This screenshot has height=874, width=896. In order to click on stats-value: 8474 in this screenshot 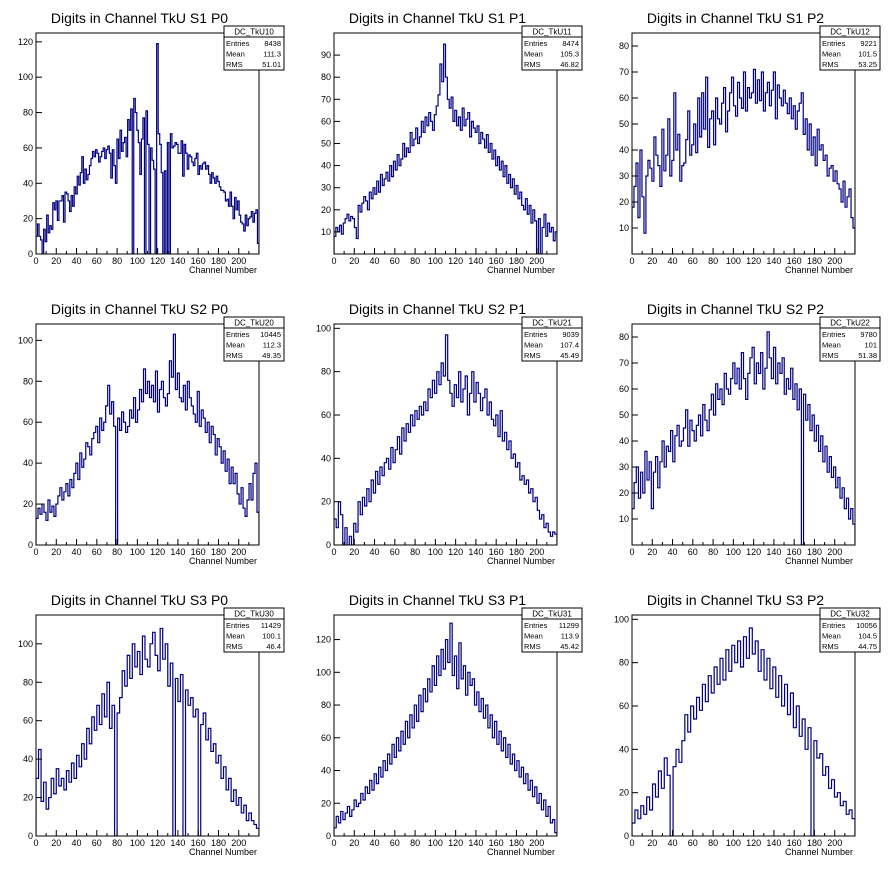, I will do `click(570, 43)`.